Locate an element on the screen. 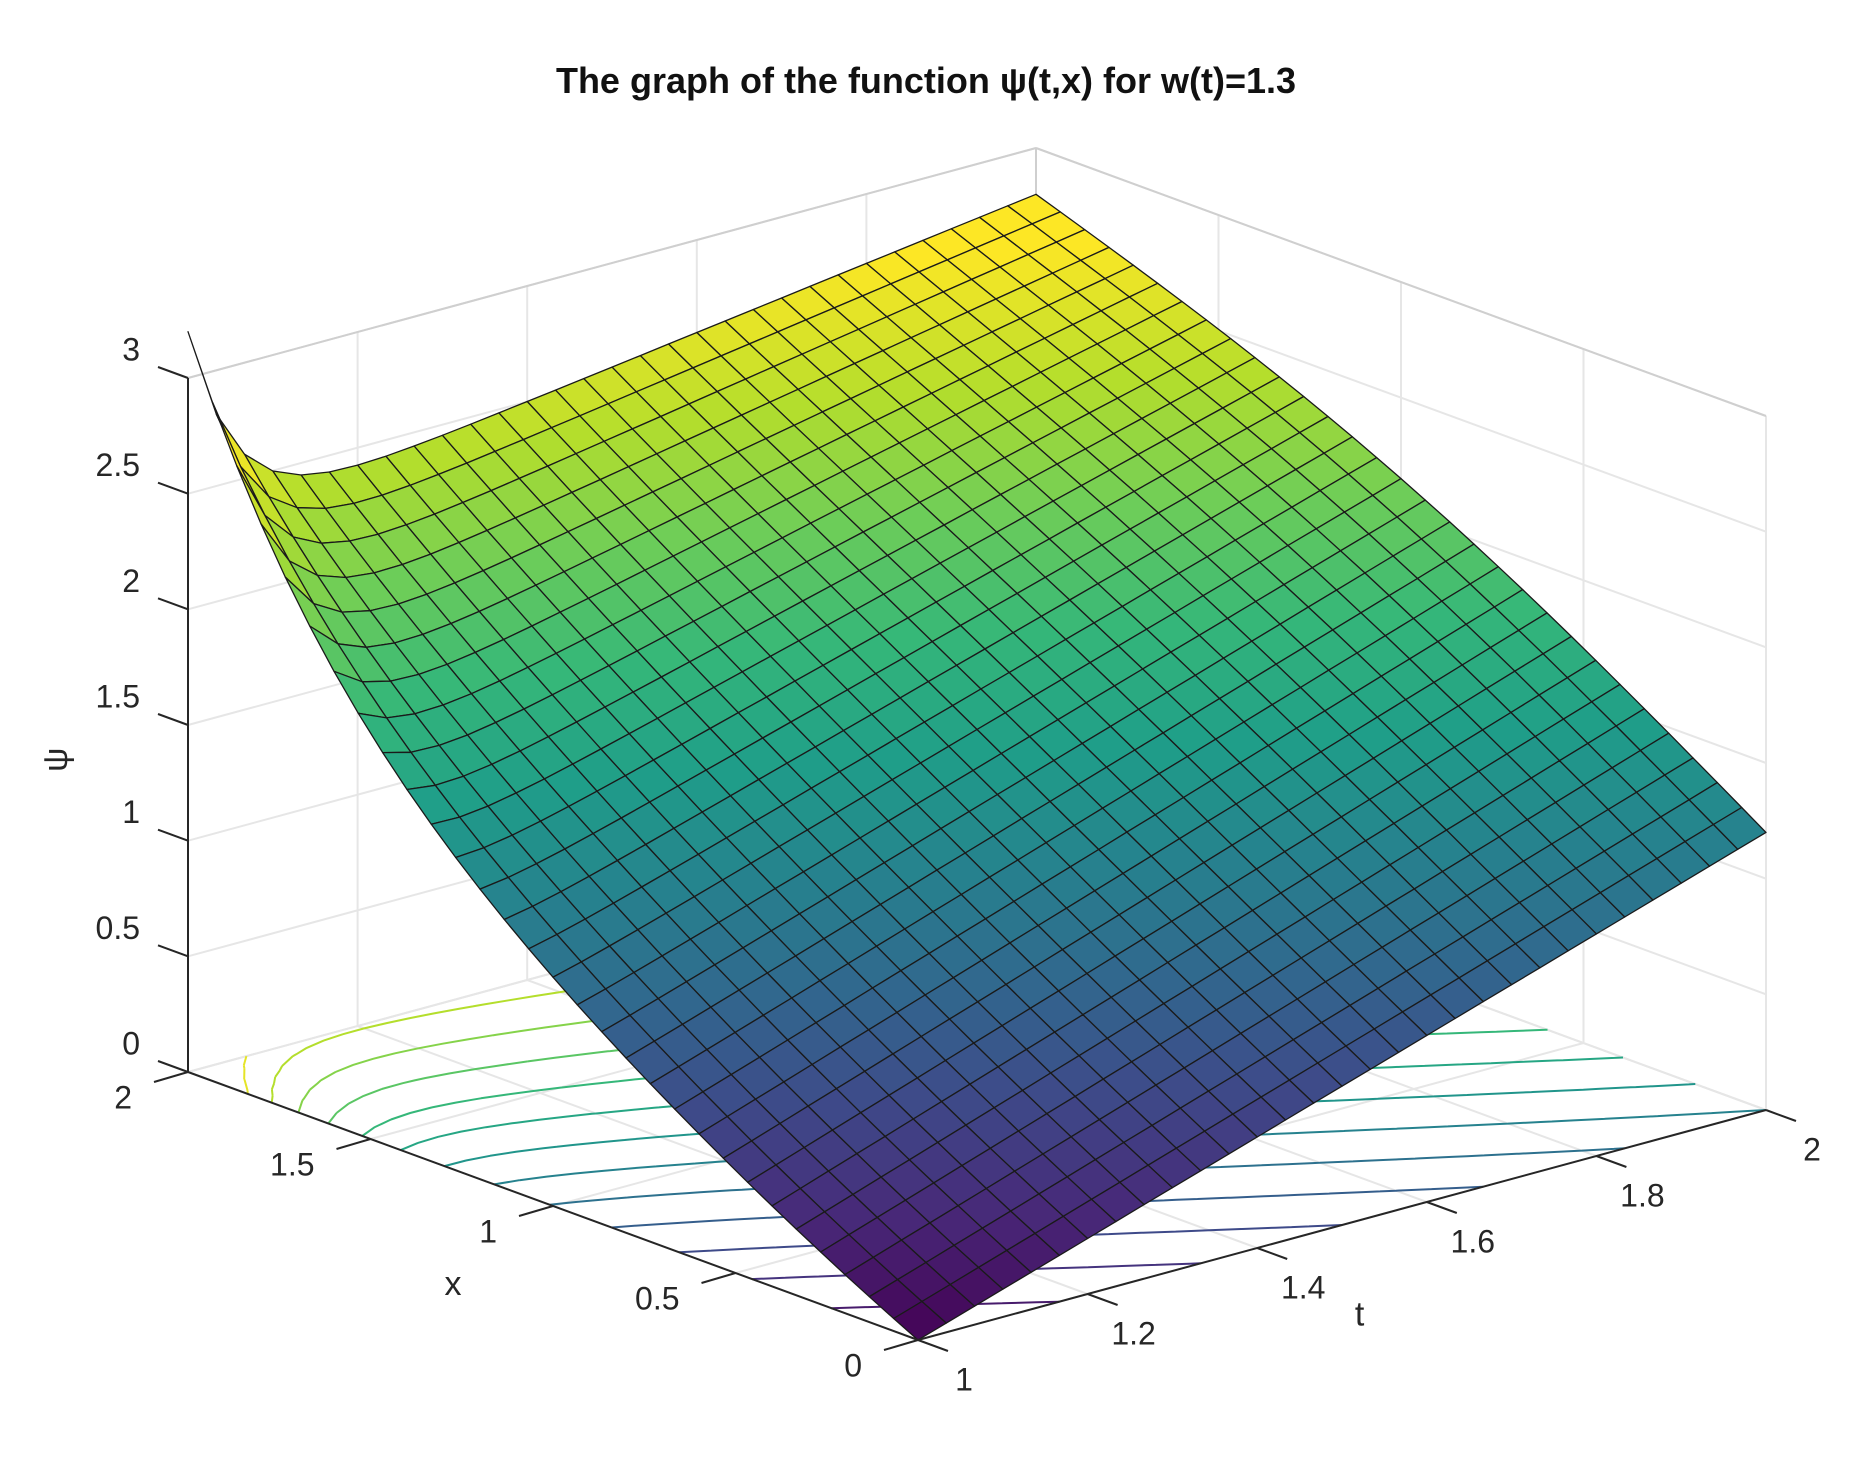 Image resolution: width=1852 pixels, height=1472 pixels. t-tick-label: 1.8 is located at coordinates (1642, 1195).